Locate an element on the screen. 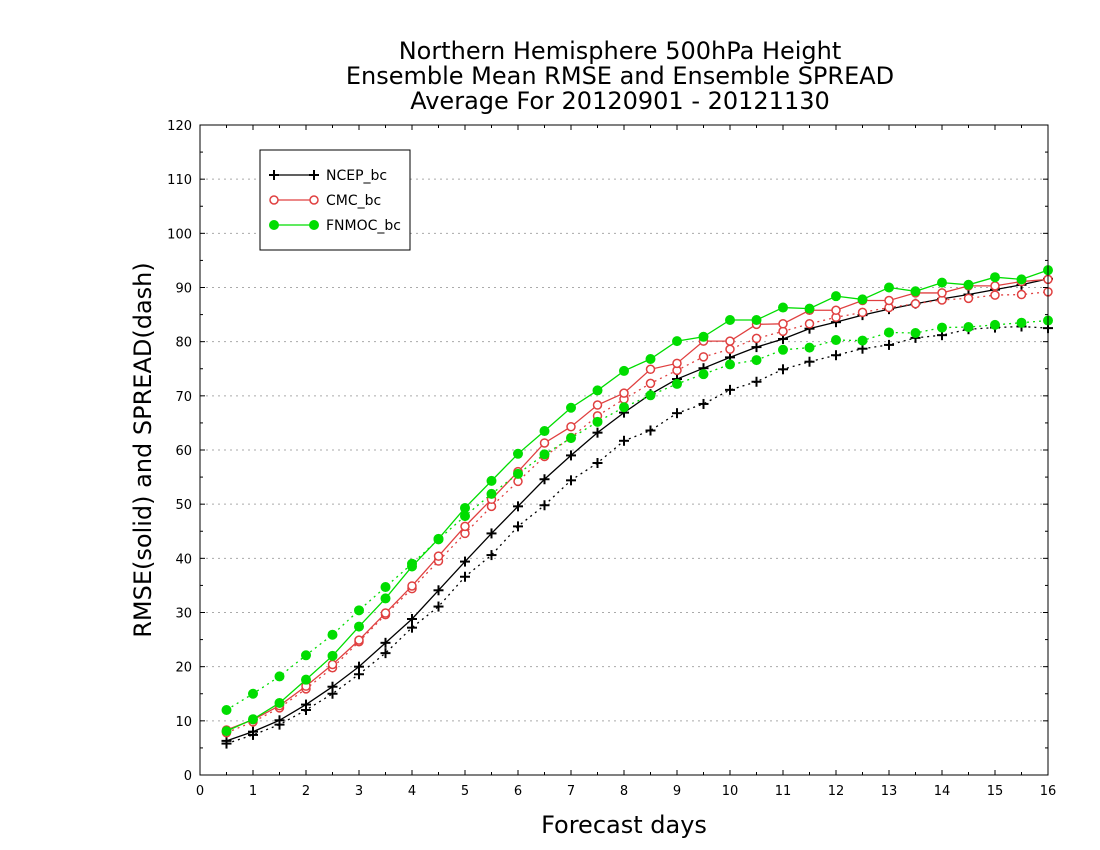 The image size is (1100, 850). title-line-3: Average For 20120901 - 20121130 is located at coordinates (620, 101).